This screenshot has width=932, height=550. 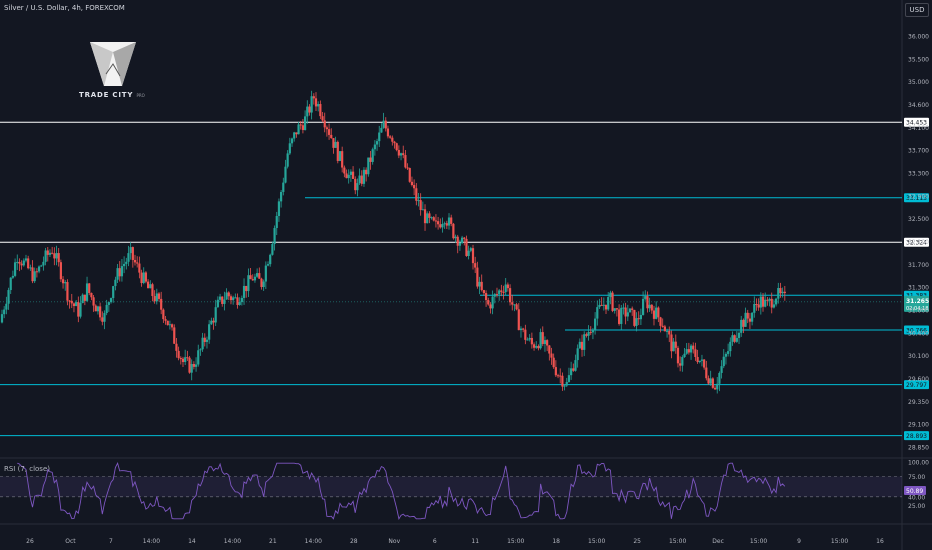 What do you see at coordinates (918, 174) in the screenshot?
I see `price-tick-label: 33.300` at bounding box center [918, 174].